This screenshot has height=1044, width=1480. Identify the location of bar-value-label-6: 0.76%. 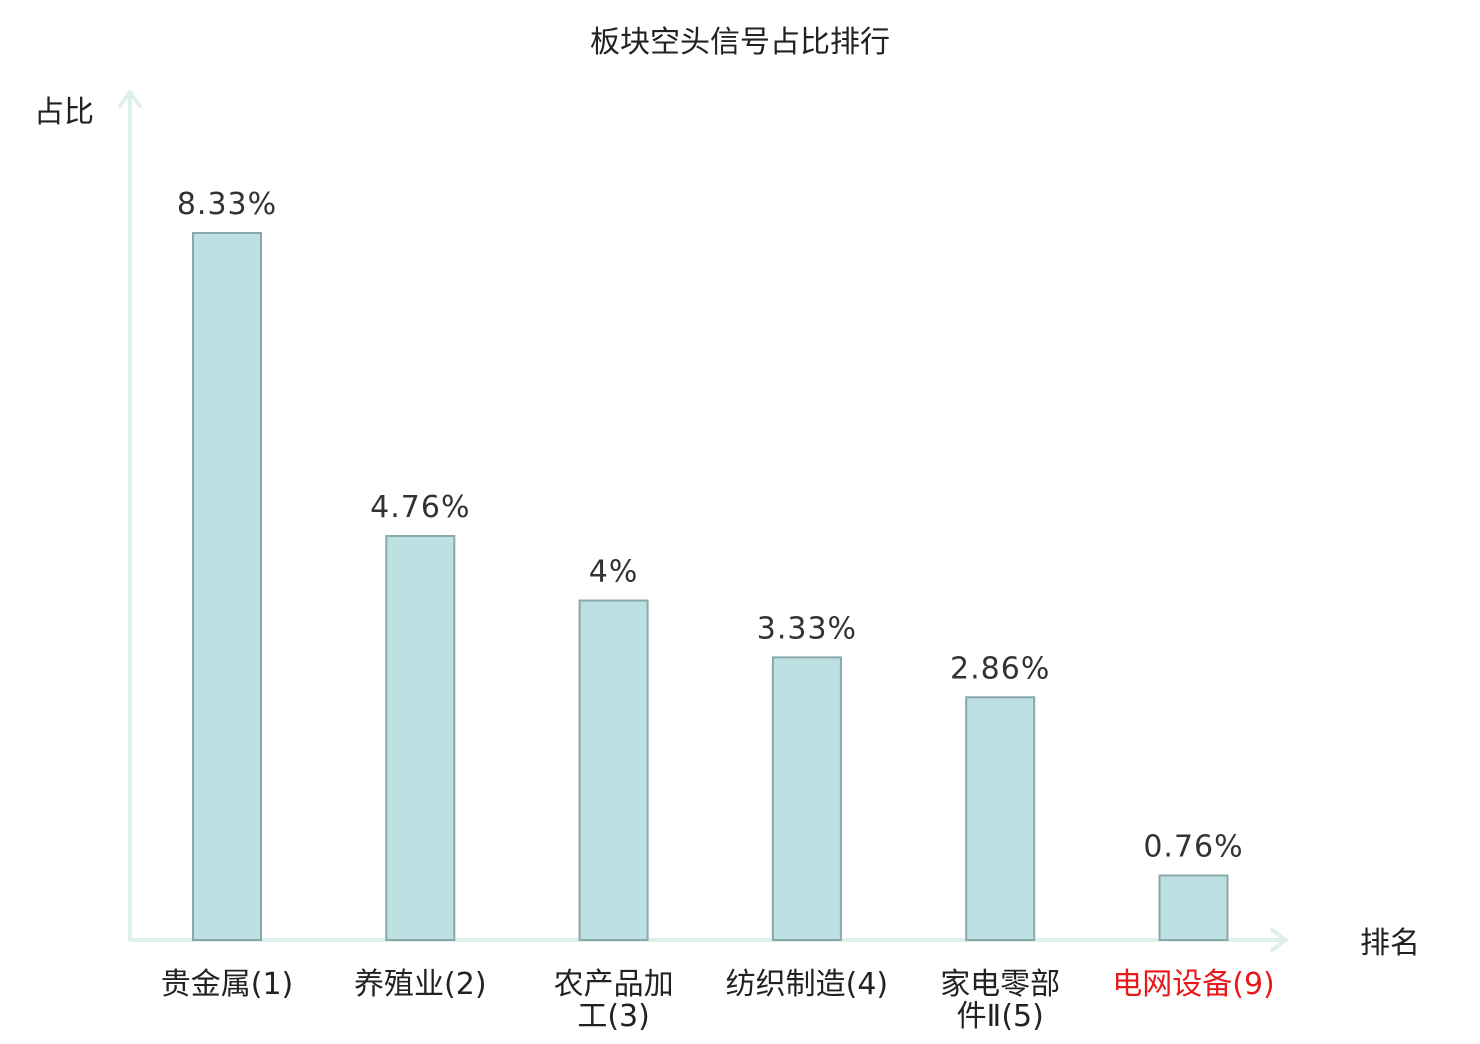
(1193, 846).